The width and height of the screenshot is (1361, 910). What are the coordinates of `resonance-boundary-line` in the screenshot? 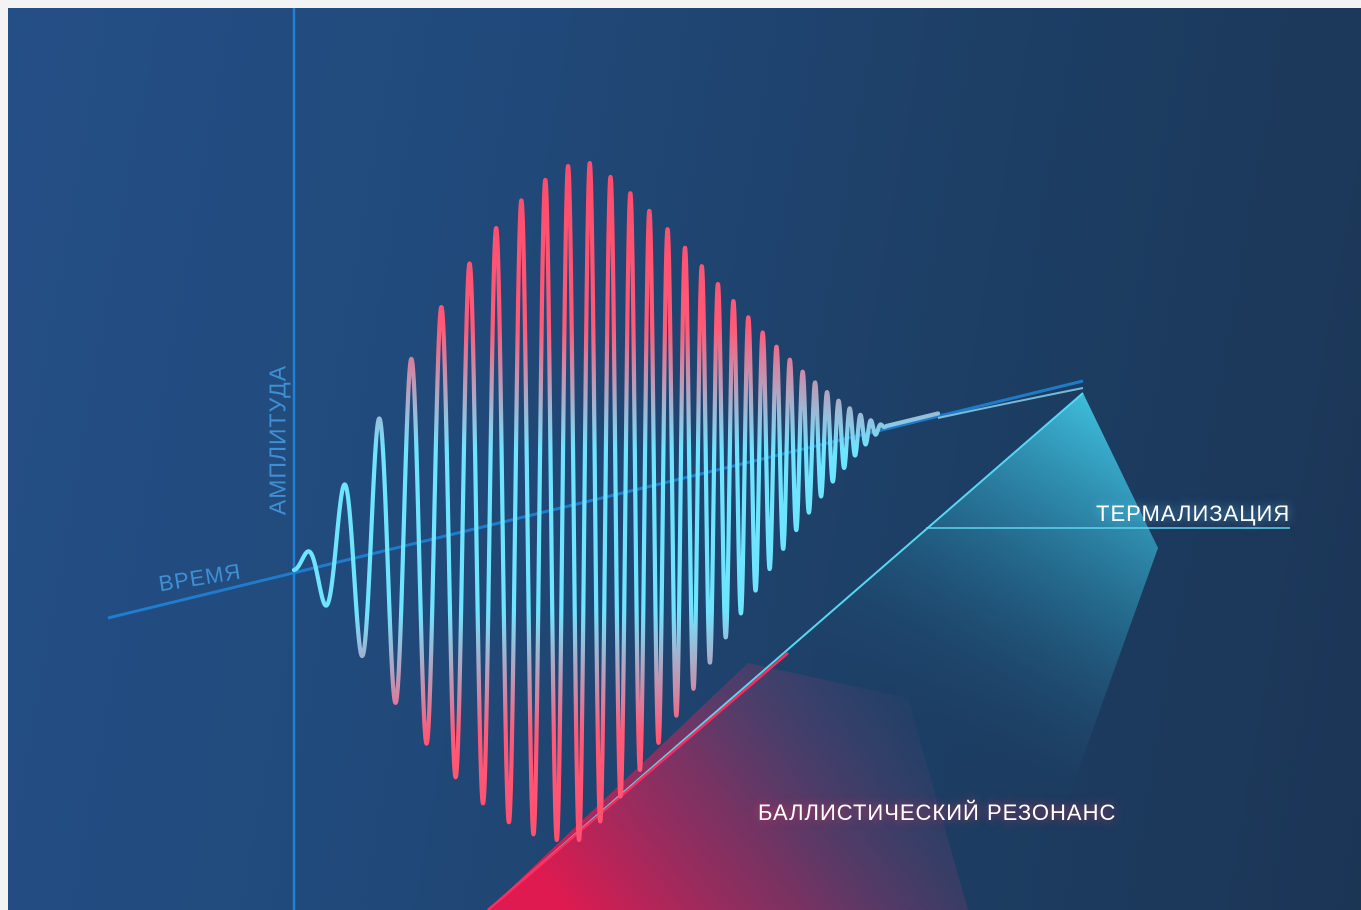 It's located at (638, 781).